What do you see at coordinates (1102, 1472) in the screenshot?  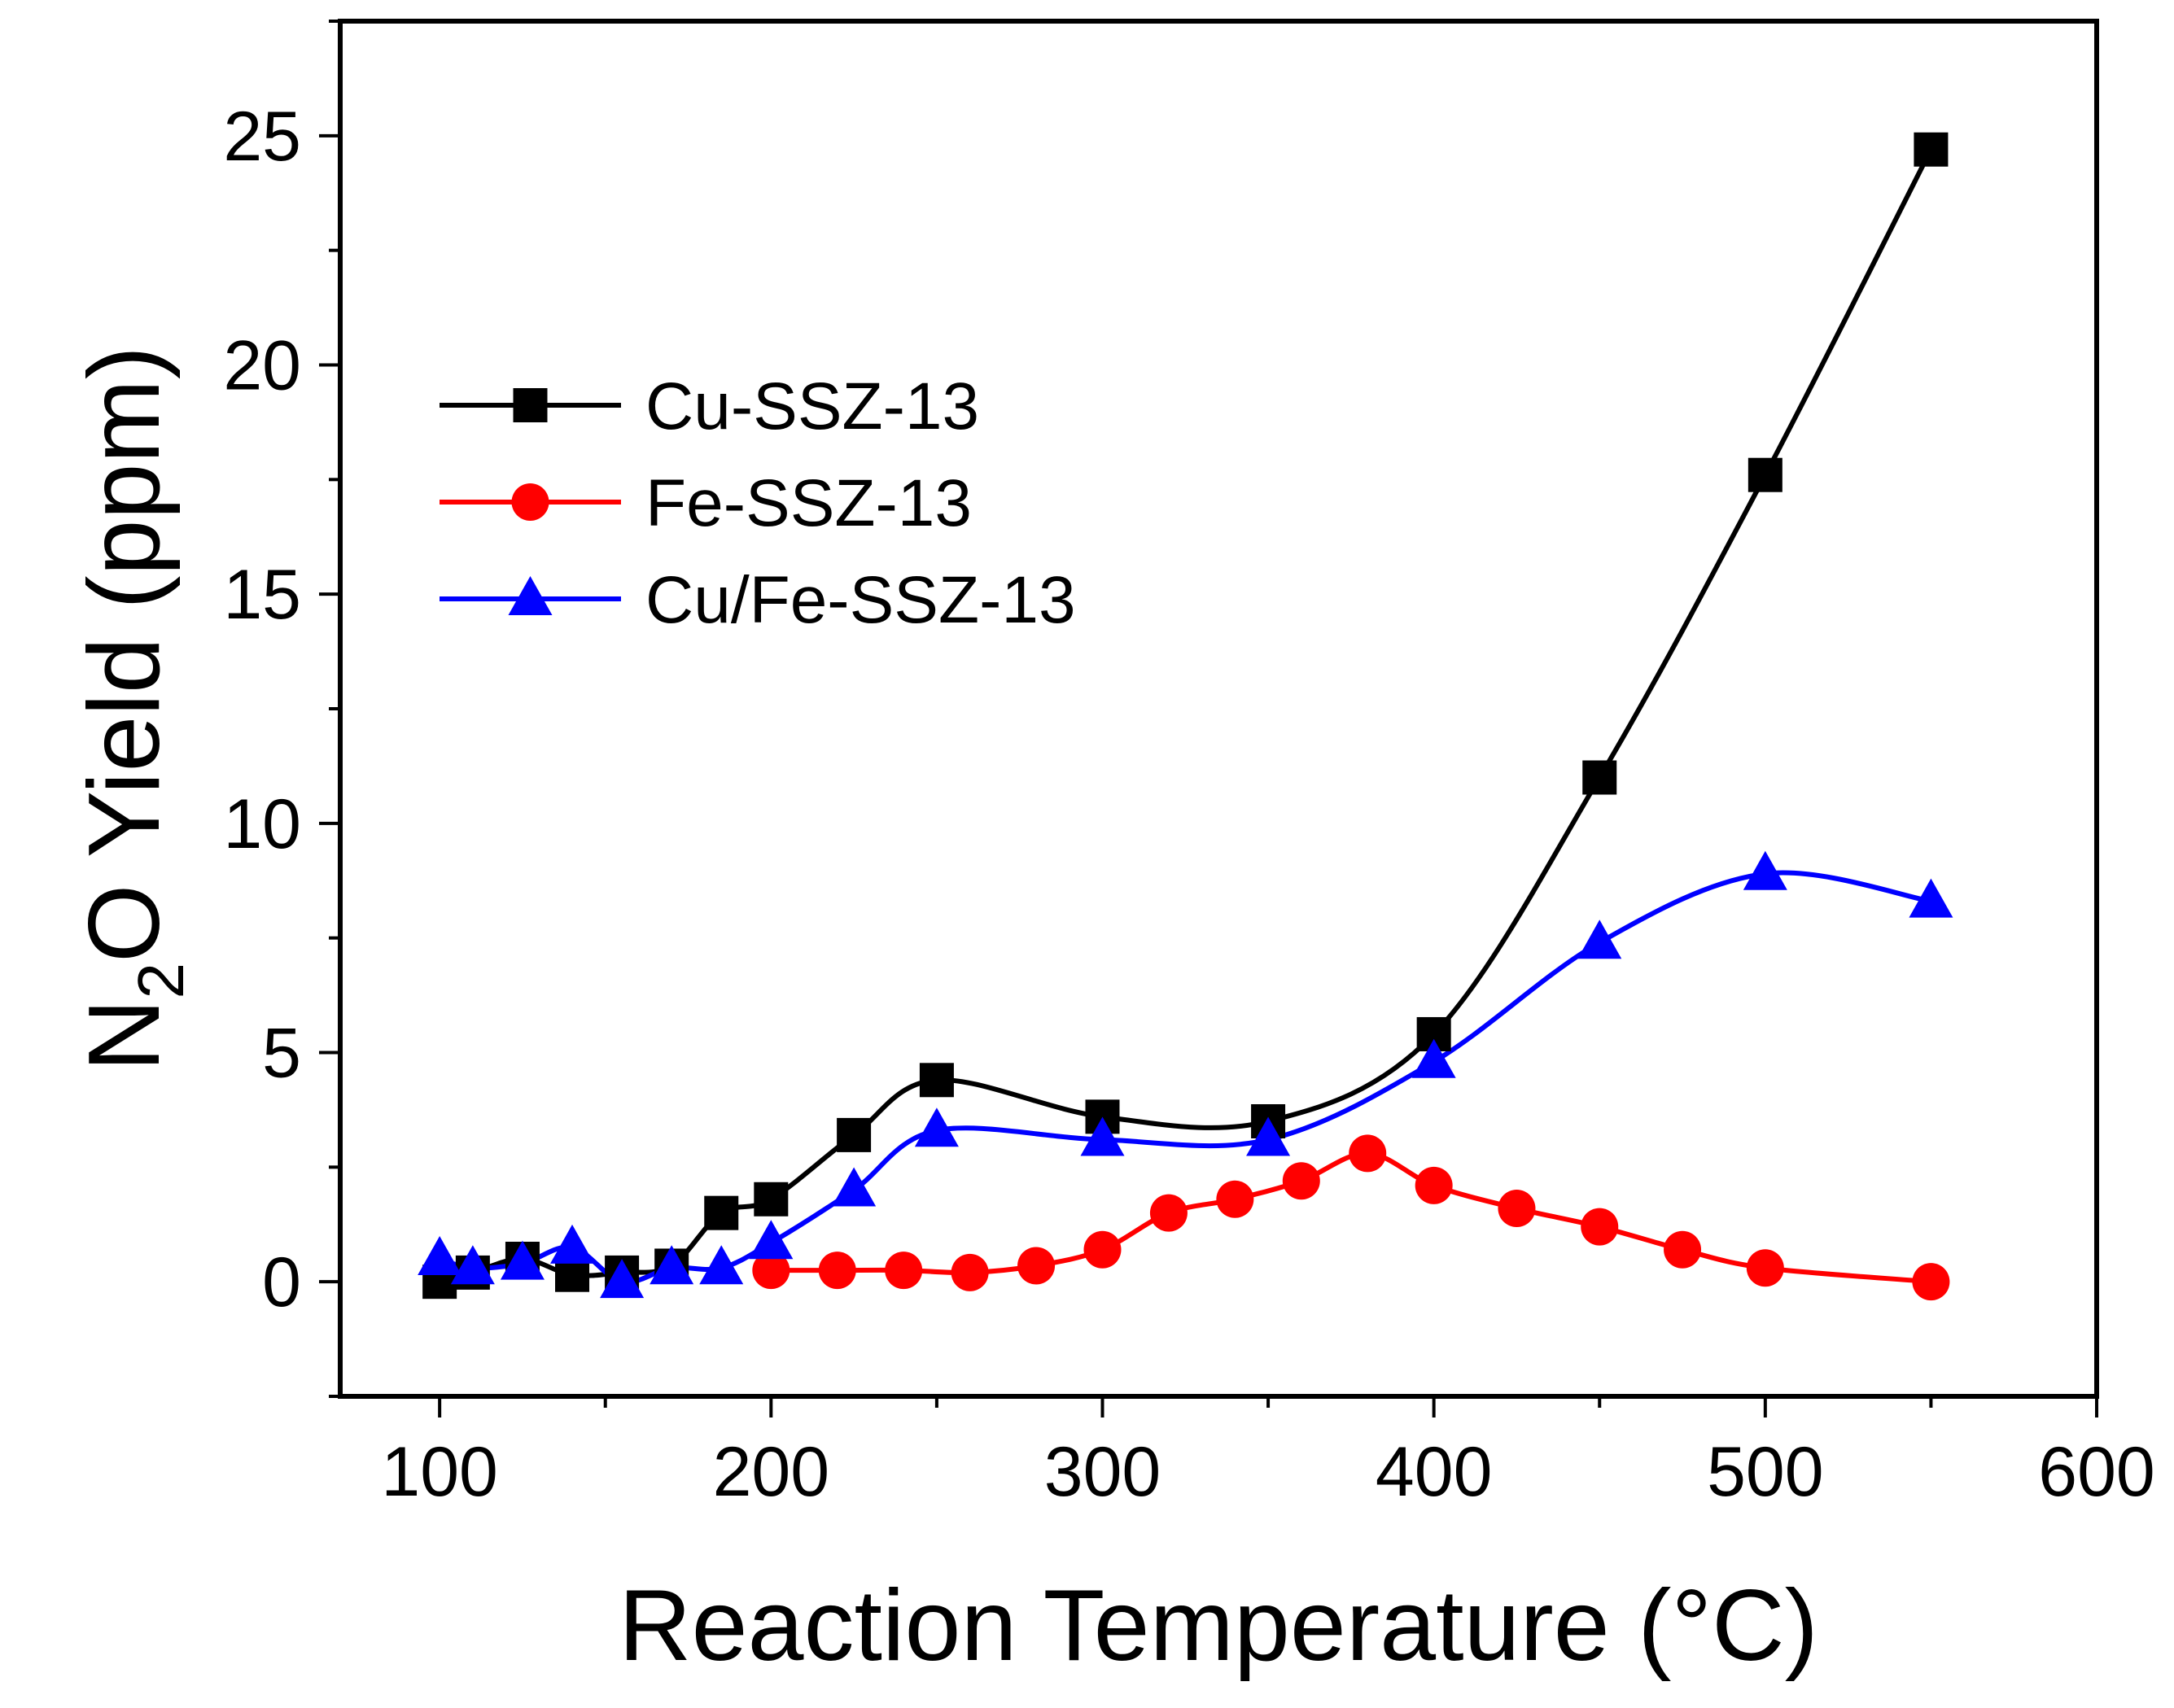 I see `x-tick-label-300: 300` at bounding box center [1102, 1472].